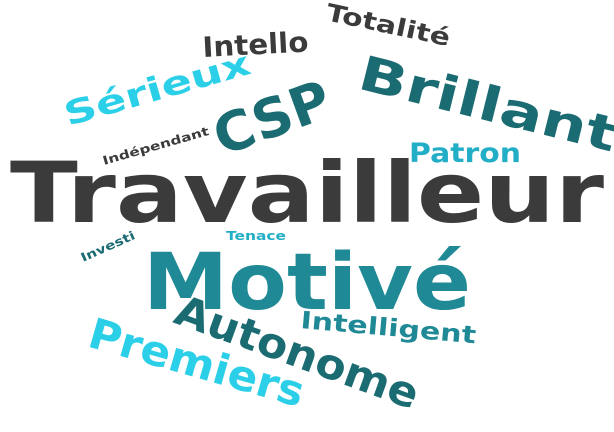  I want to click on word-motive: Motivé, so click(307, 283).